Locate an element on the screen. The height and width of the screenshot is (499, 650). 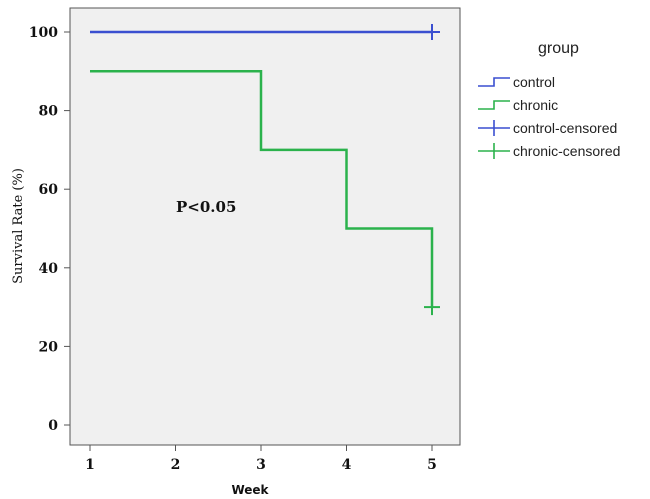
legend-item-chronic-censored: chronic-censored is located at coordinates (549, 151).